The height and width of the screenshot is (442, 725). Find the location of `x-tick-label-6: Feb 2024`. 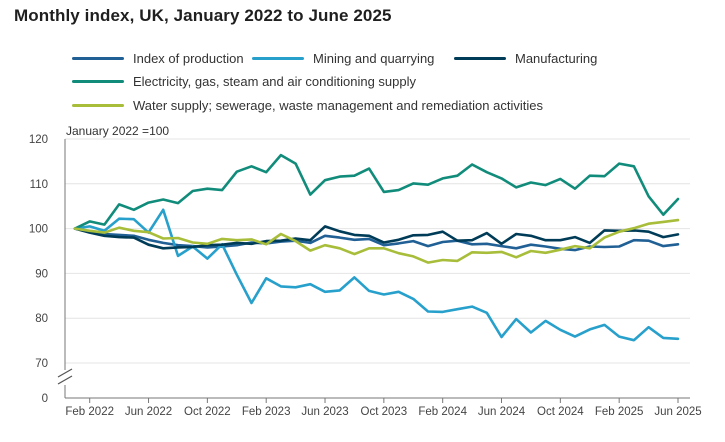

x-tick-label-6: Feb 2024 is located at coordinates (442, 412).